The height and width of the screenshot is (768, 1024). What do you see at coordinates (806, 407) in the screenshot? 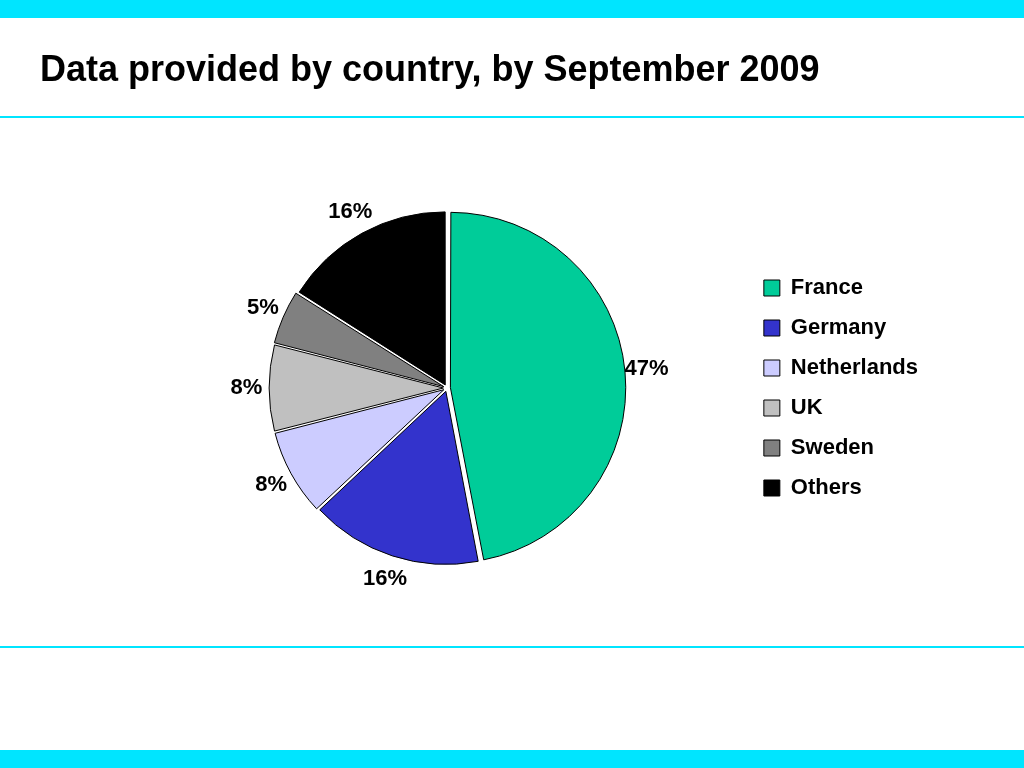
I see `legend-label: UK` at bounding box center [806, 407].